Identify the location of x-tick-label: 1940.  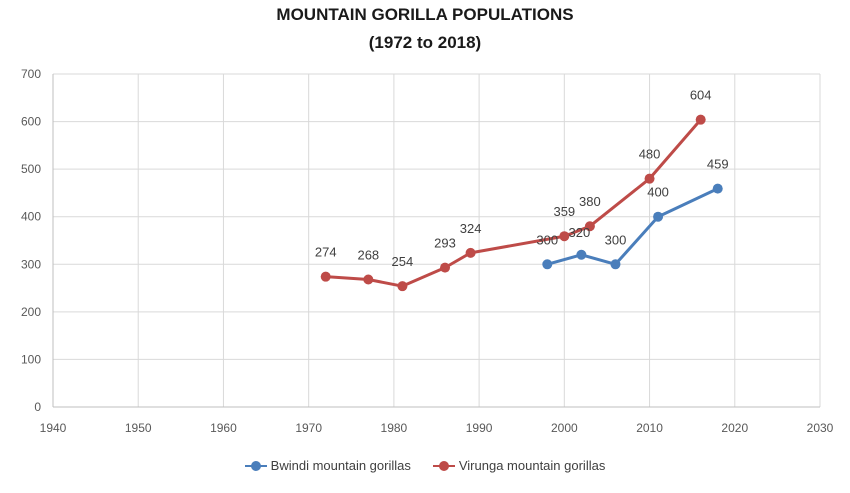
(53, 428).